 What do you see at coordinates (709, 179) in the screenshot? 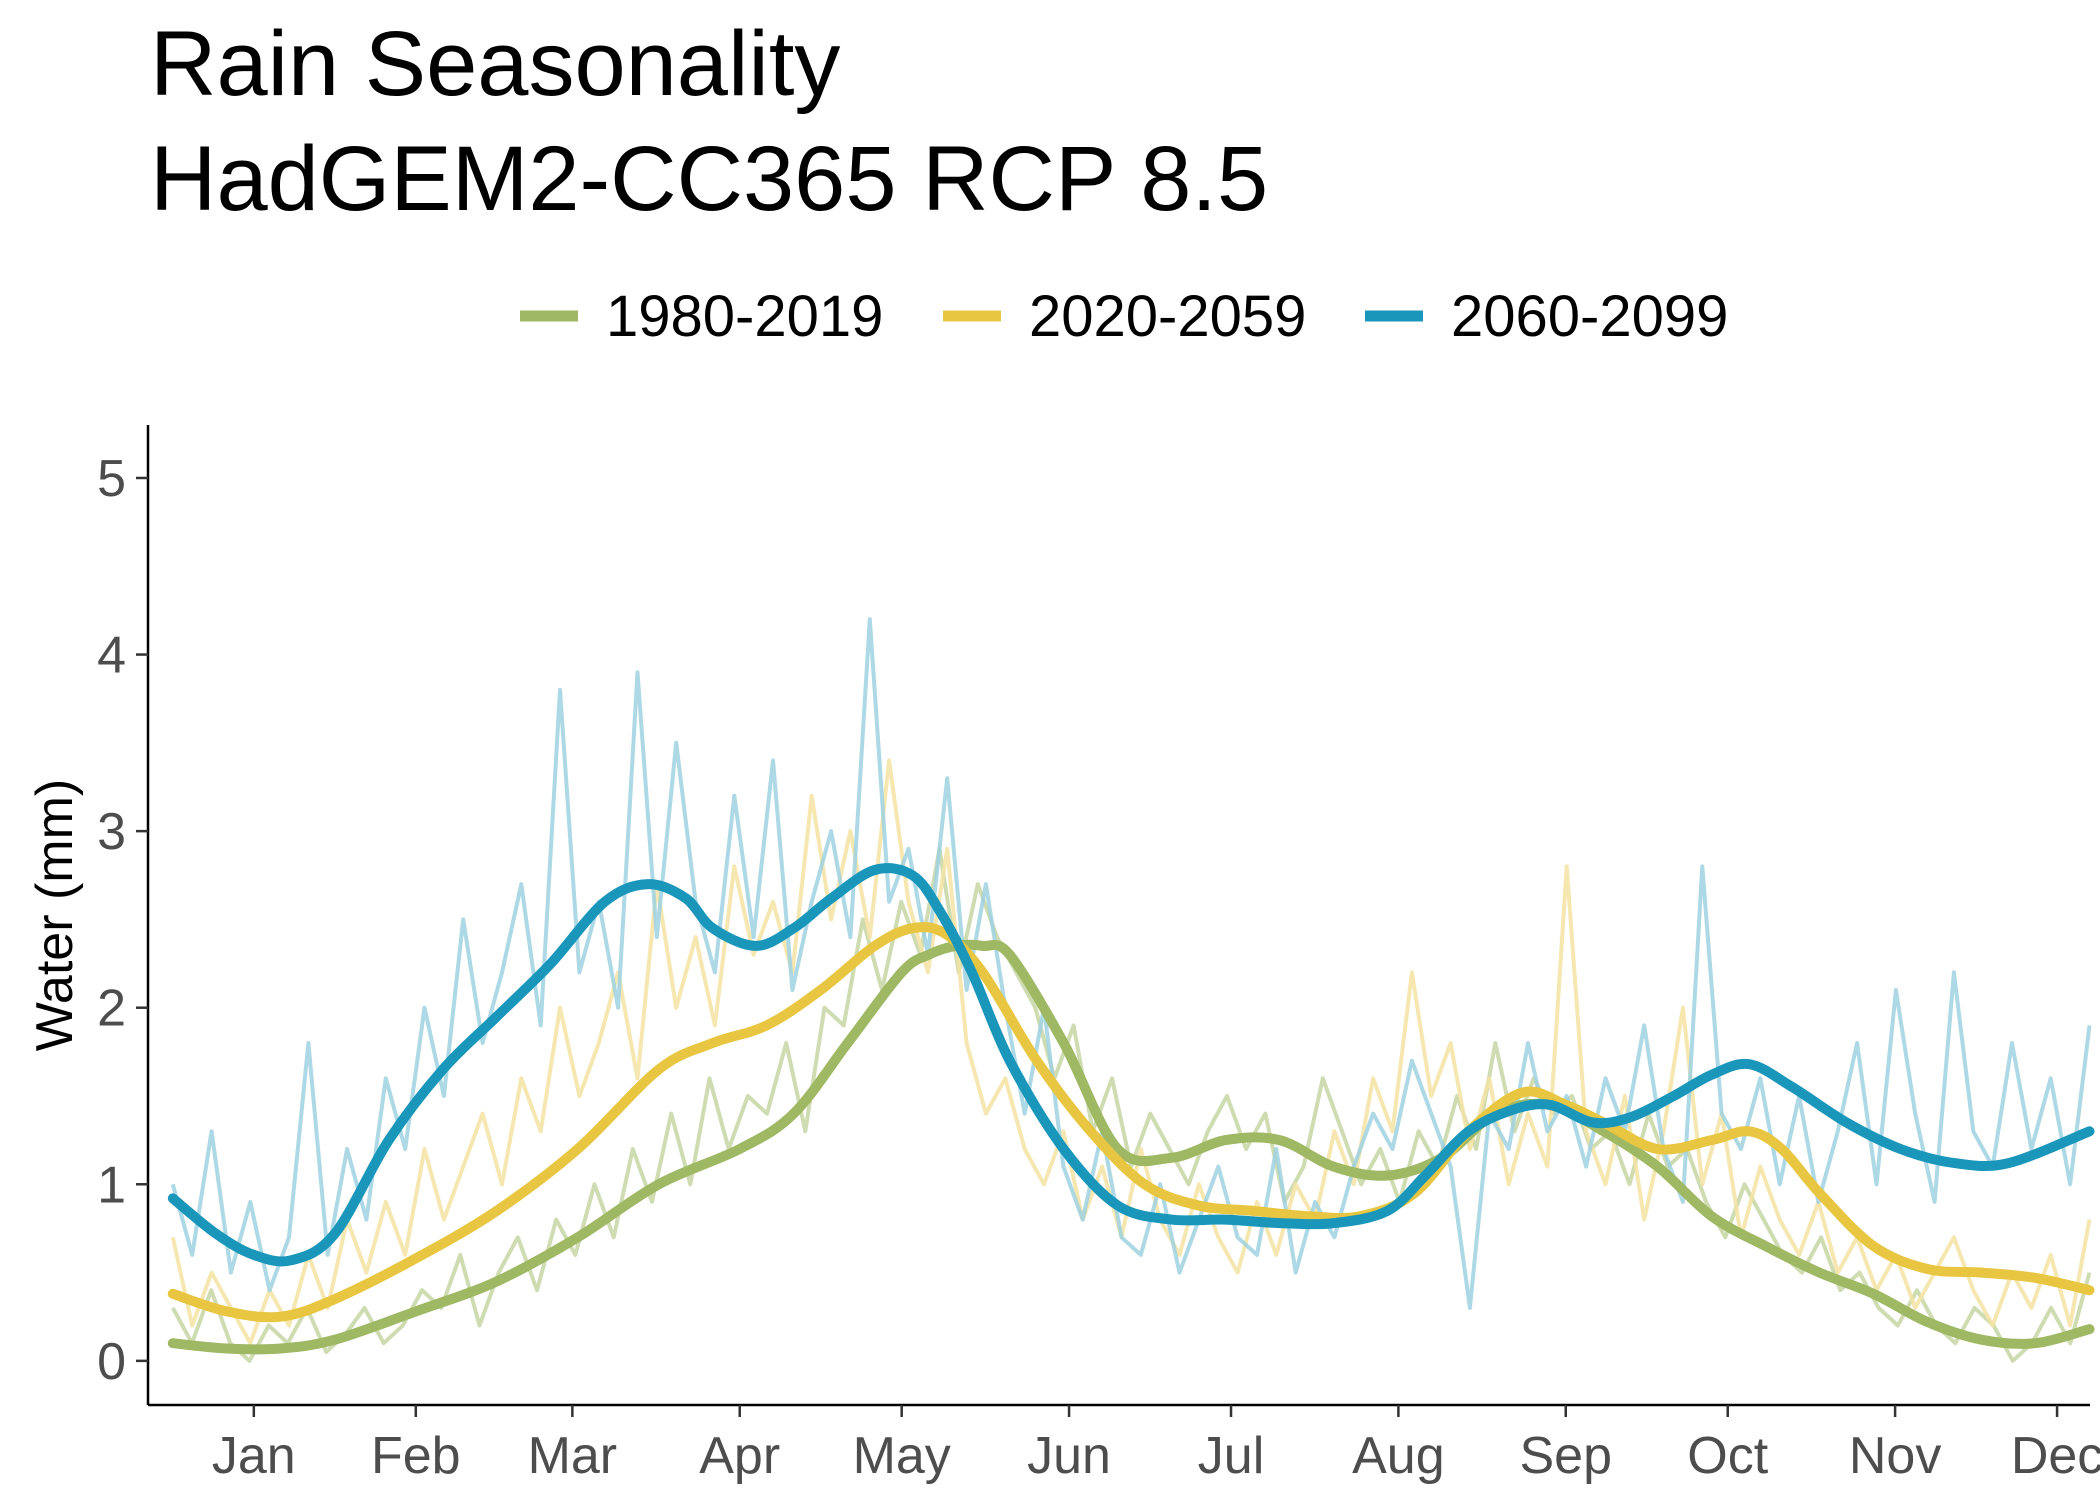
I see `chart-title-line-2: HadGEM2-CC365 RCP 8.5` at bounding box center [709, 179].